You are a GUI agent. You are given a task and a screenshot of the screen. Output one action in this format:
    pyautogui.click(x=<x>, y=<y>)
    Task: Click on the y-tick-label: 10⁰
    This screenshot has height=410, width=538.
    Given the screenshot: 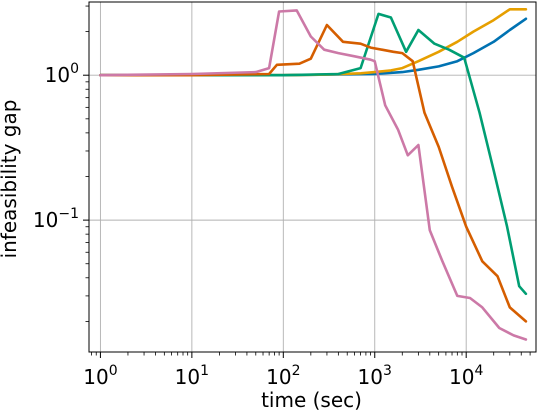 What is the action you would take?
    pyautogui.click(x=62, y=74)
    